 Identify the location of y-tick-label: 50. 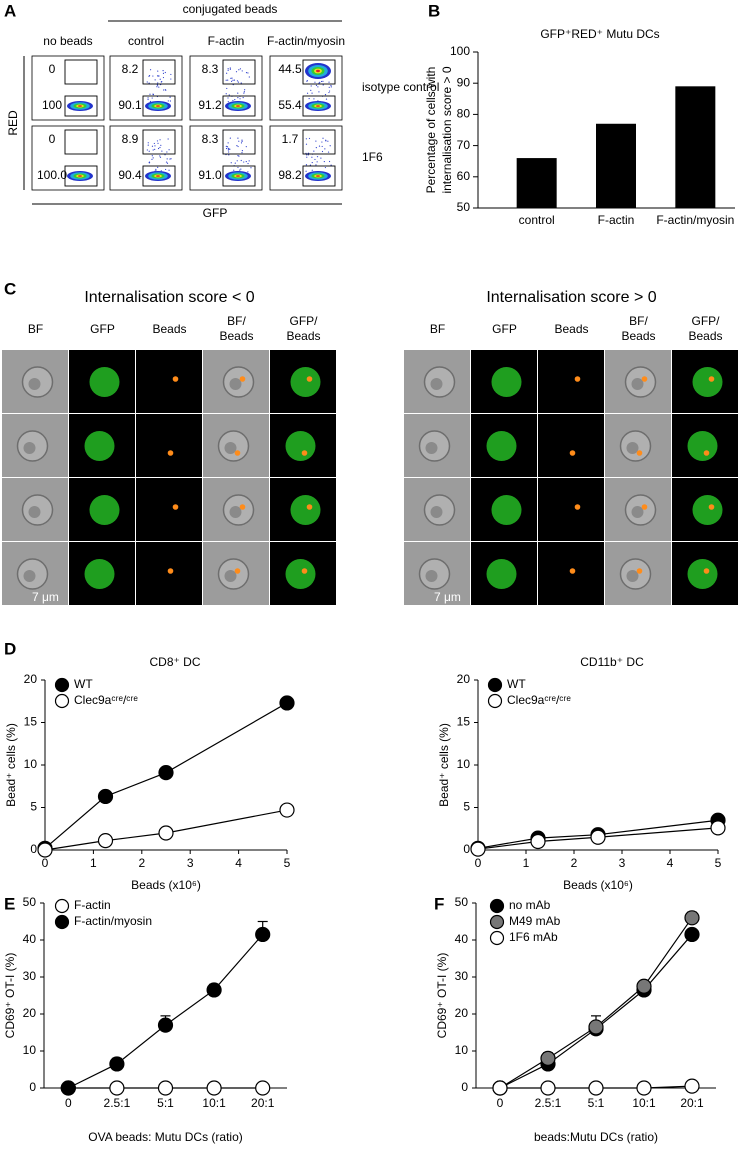
(30, 902).